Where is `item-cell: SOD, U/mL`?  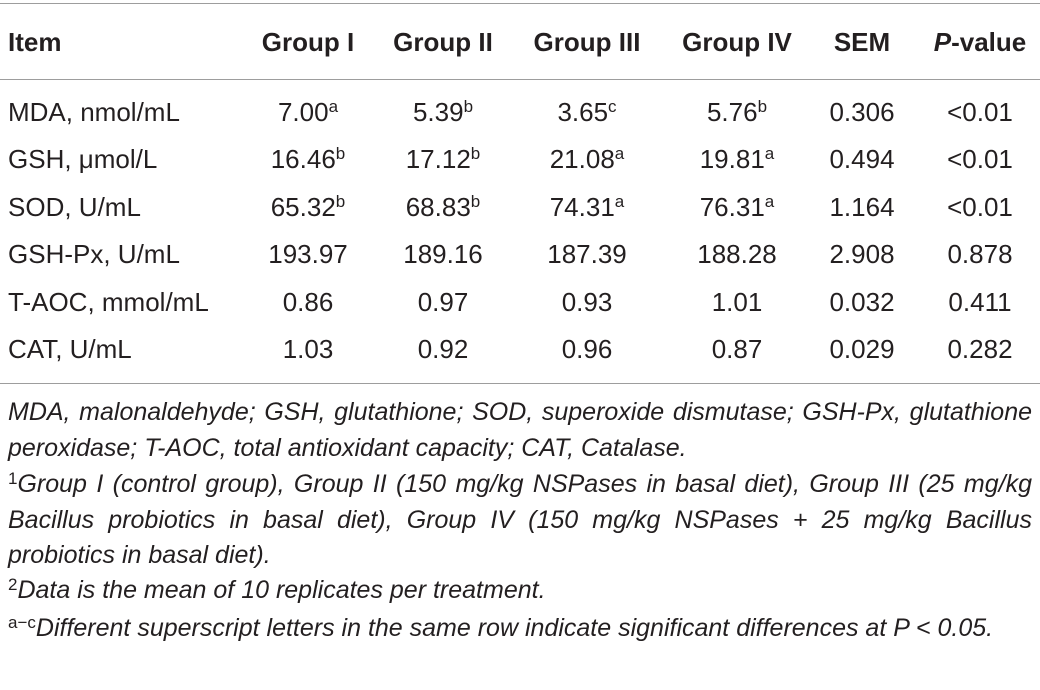 item-cell: SOD, U/mL is located at coordinates (74, 206).